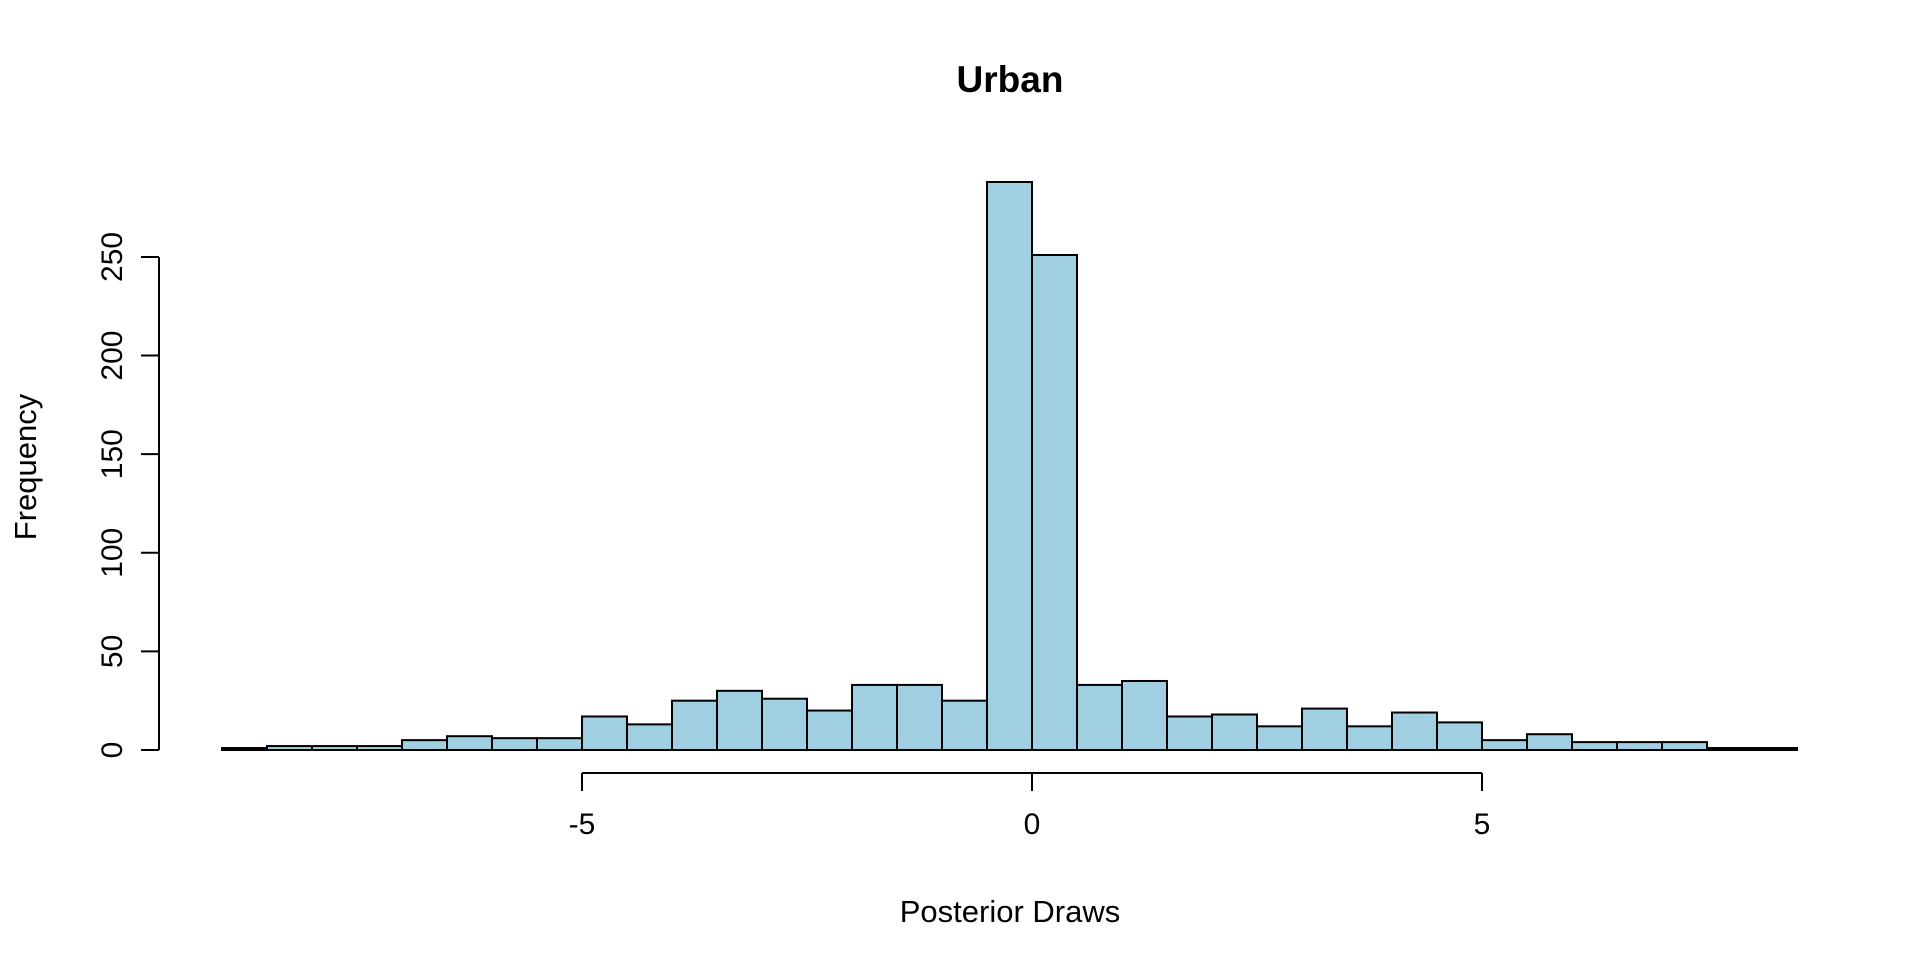 Image resolution: width=1920 pixels, height=965 pixels. I want to click on y-axis: 0 50 100 150 200 250, so click(128, 495).